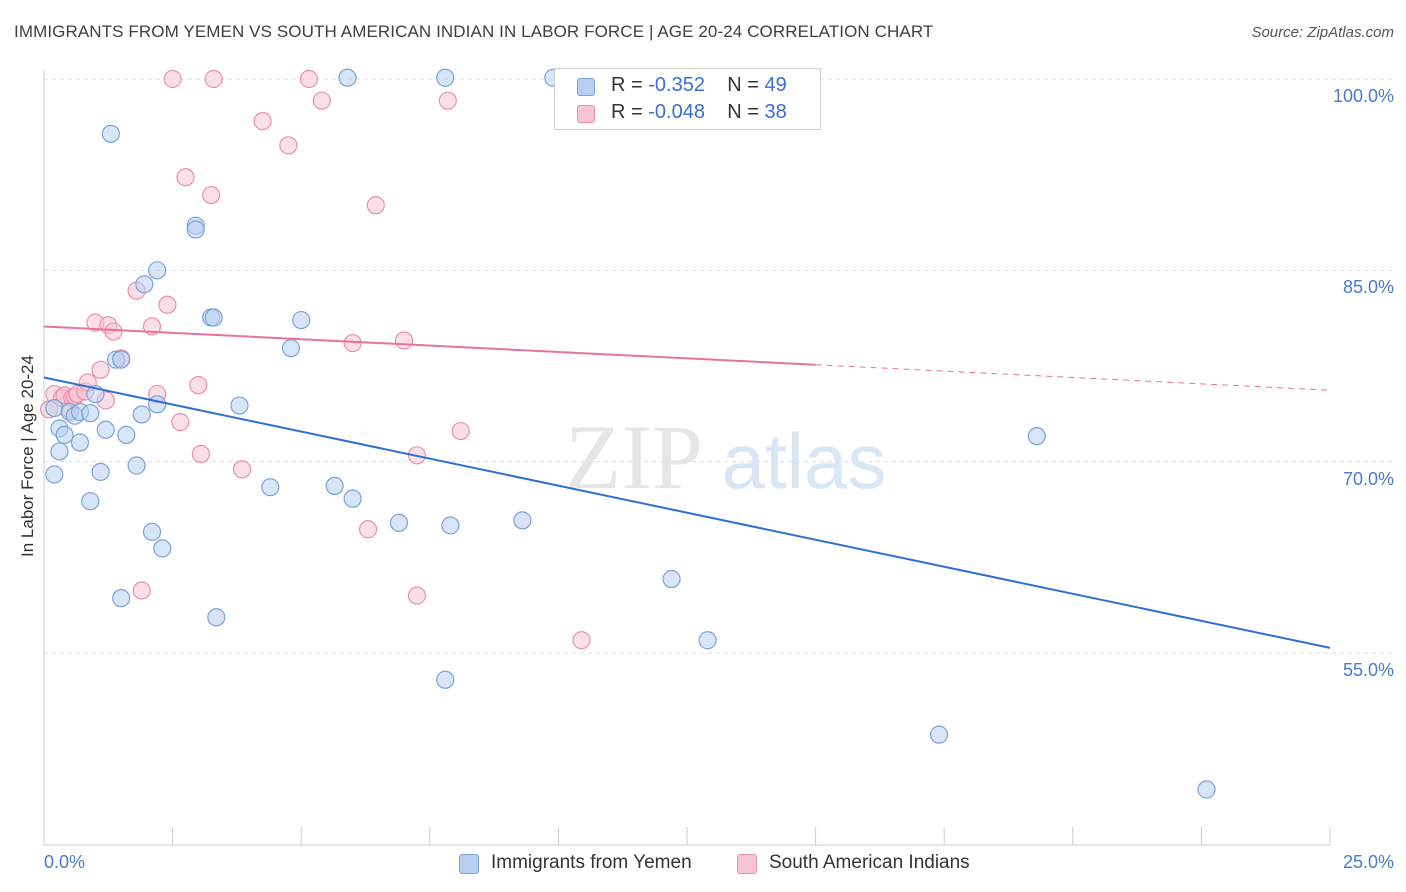 This screenshot has height=892, width=1406. I want to click on trend-line-south-american-indians-extension, so click(1073, 377).